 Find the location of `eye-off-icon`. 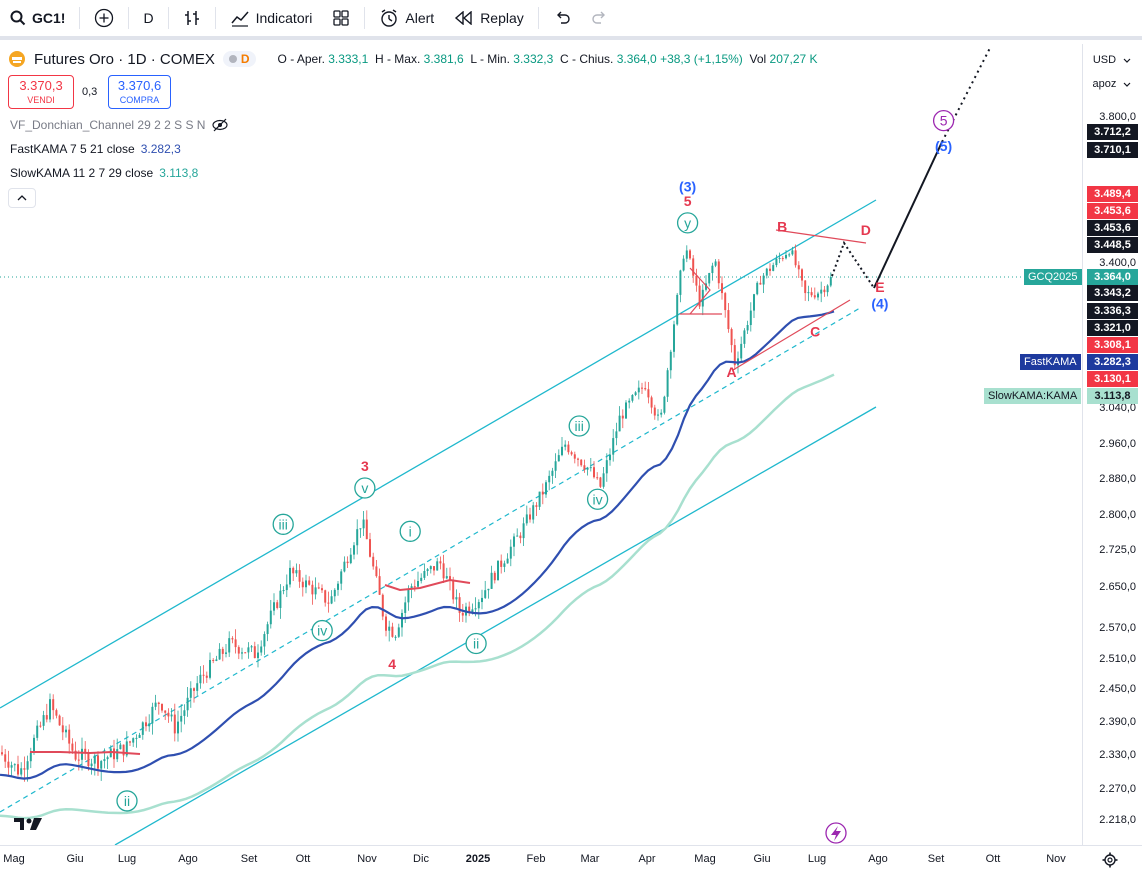

eye-off-icon is located at coordinates (220, 125).